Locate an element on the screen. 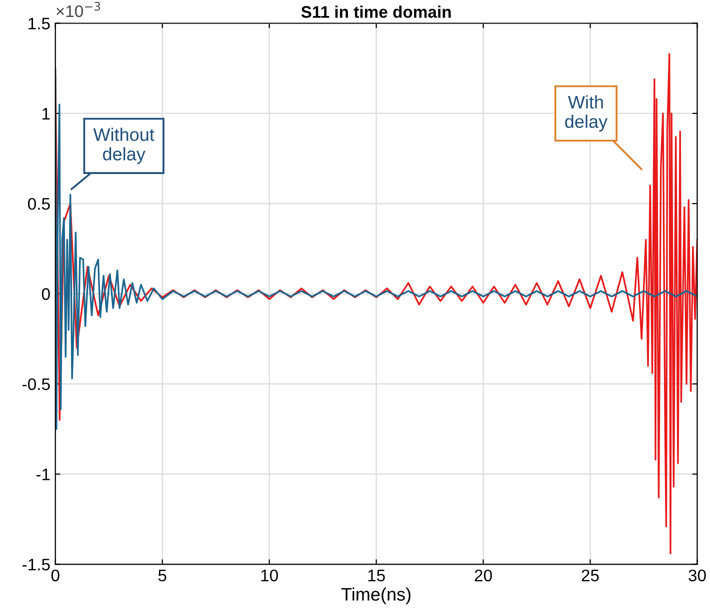 Image resolution: width=710 pixels, height=612 pixels. y-tick-label: -1 is located at coordinates (43, 474).